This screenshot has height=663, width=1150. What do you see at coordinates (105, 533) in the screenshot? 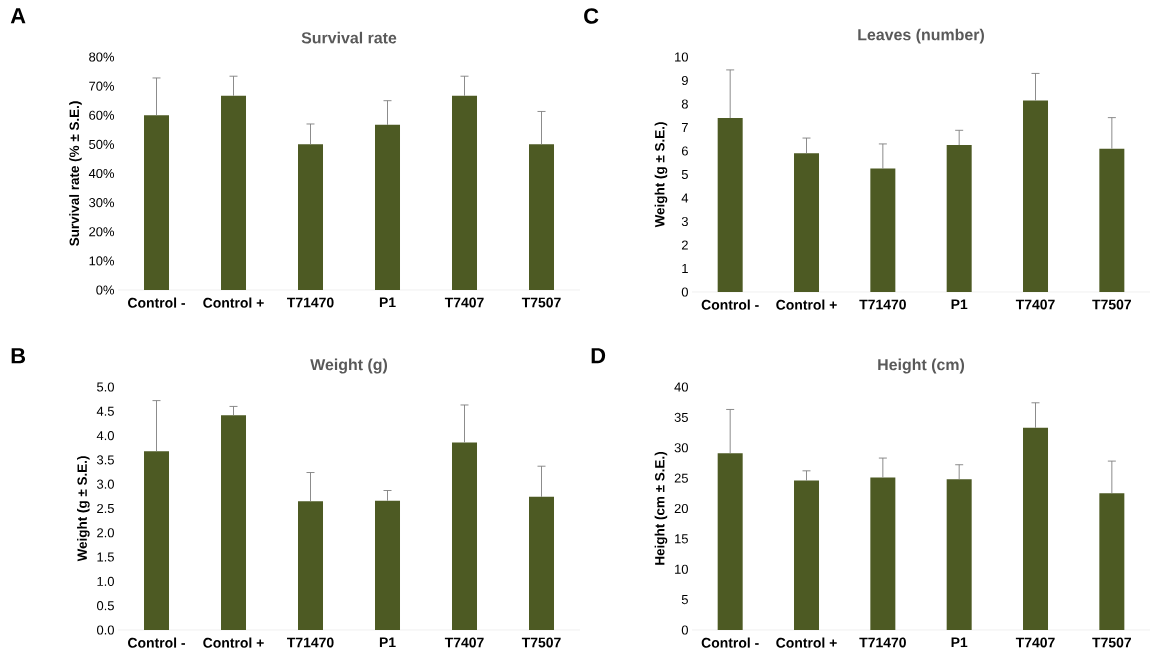
I see `y-tick-label: 2.0` at bounding box center [105, 533].